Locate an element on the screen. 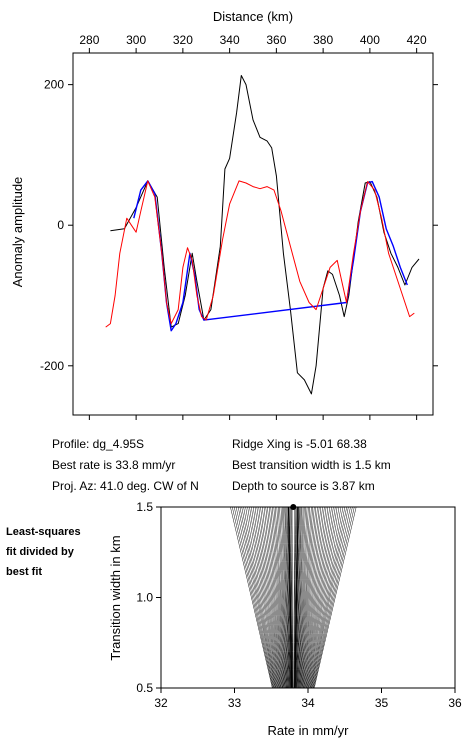 This screenshot has width=467, height=745. side-note: Least-squares fit divided by best fit is located at coordinates (43, 552).